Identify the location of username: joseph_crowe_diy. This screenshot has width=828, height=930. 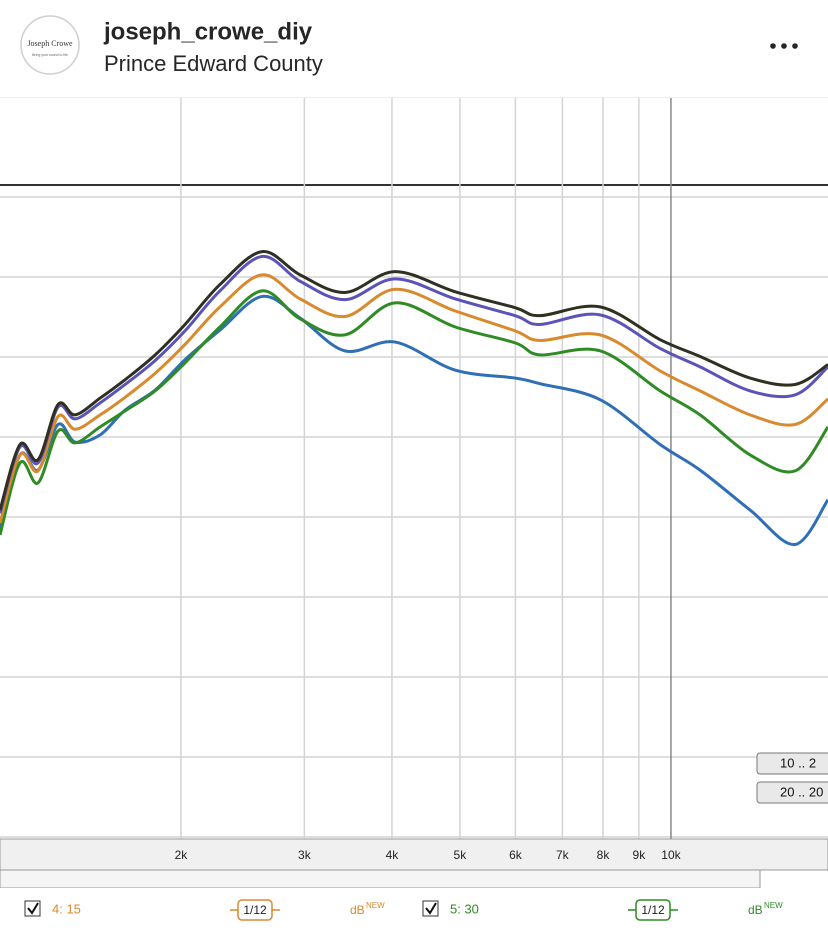
(208, 31).